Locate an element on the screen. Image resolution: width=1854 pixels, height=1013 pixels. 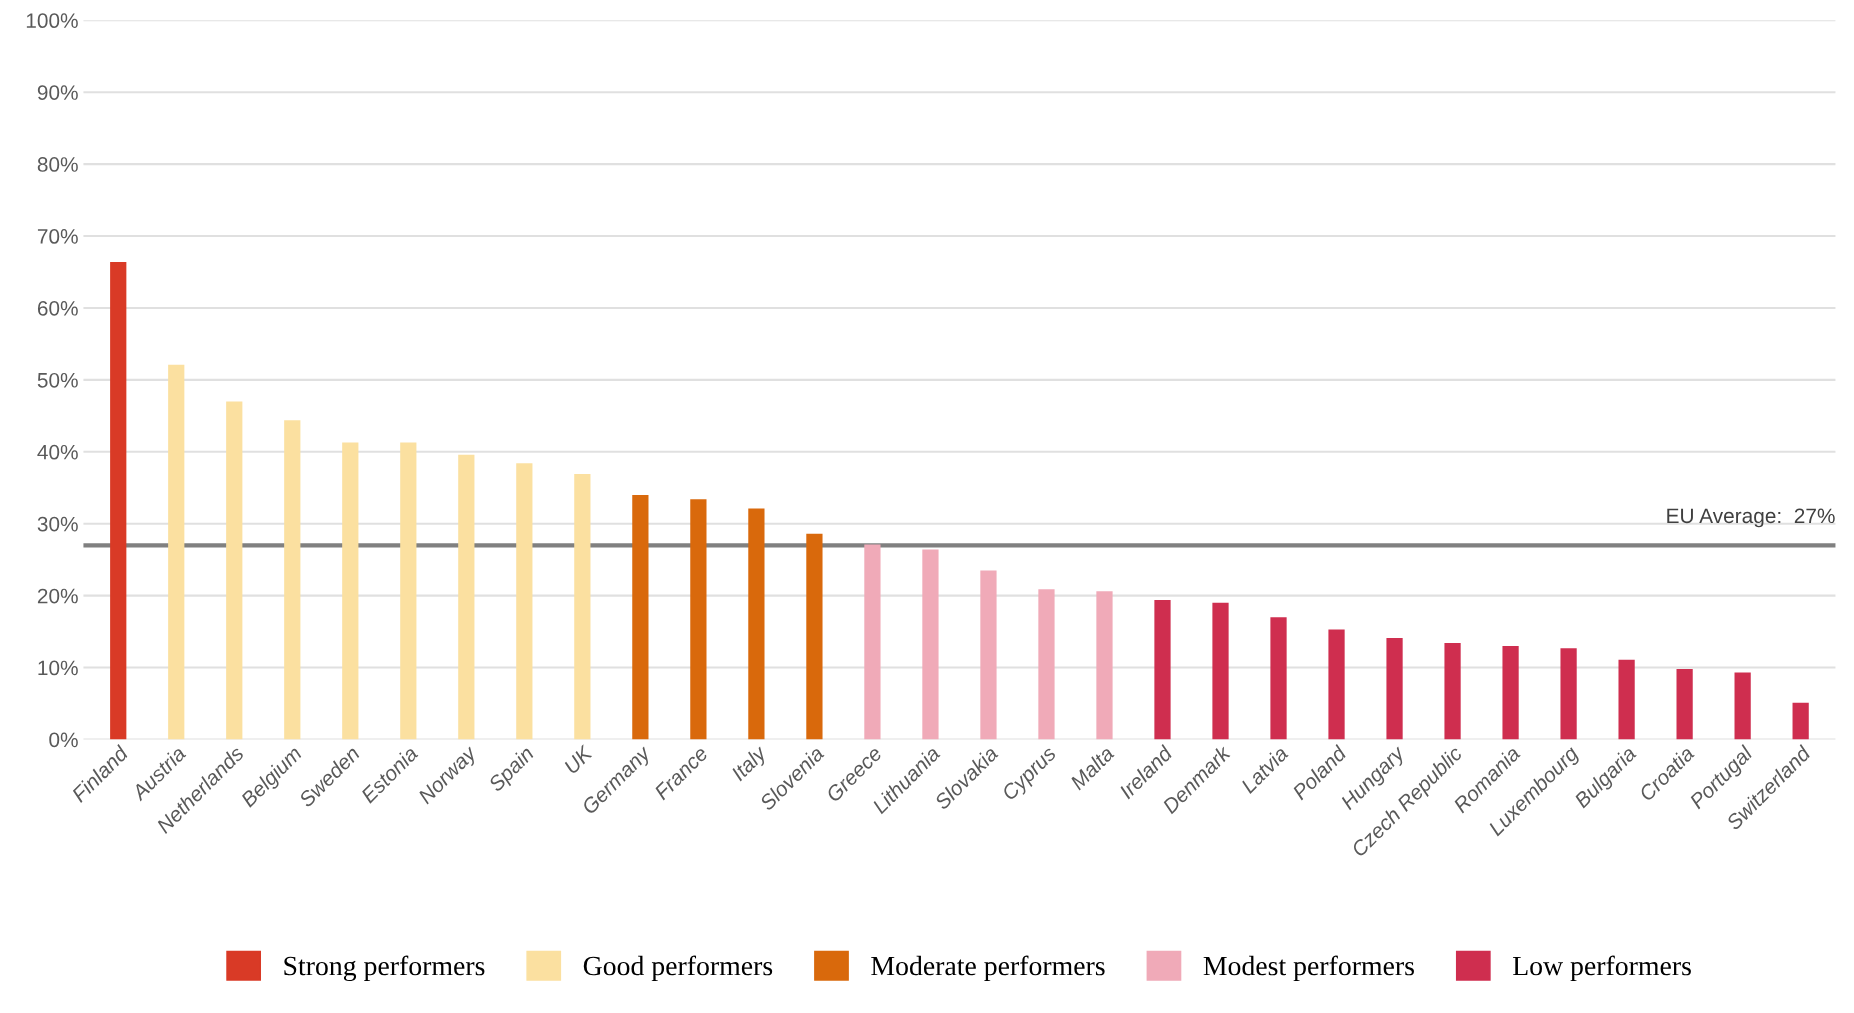
y-tick-label: 10% is located at coordinates (58, 668).